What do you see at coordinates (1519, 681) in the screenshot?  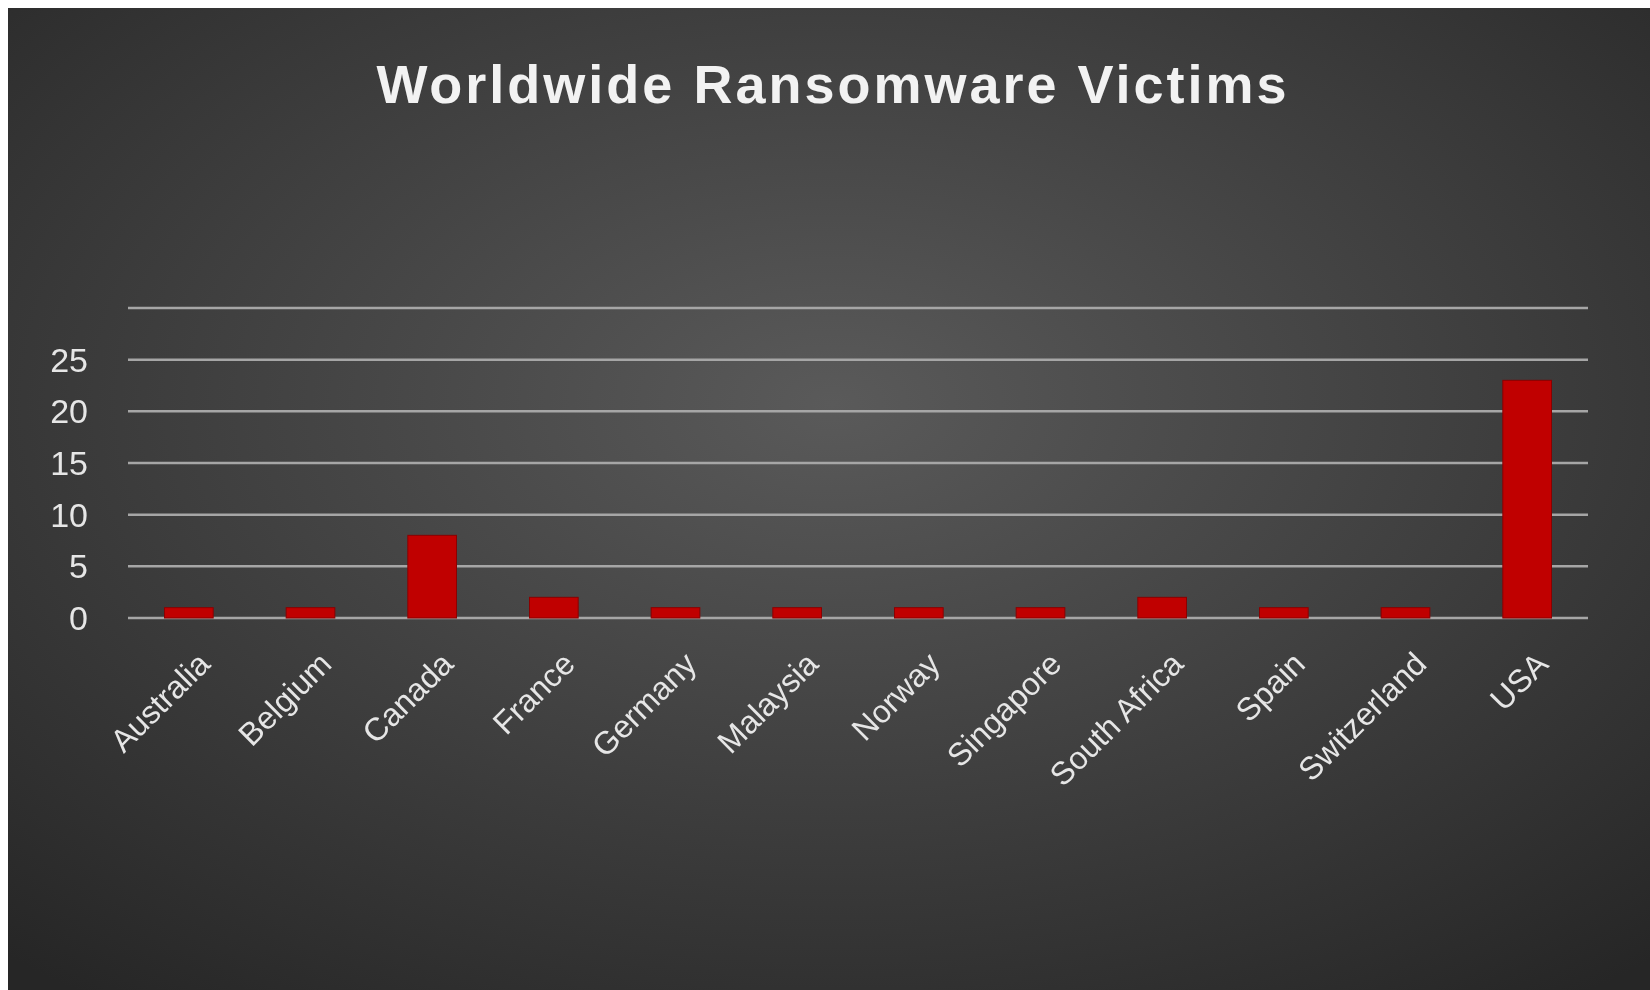 I see `x-tick-label: USA` at bounding box center [1519, 681].